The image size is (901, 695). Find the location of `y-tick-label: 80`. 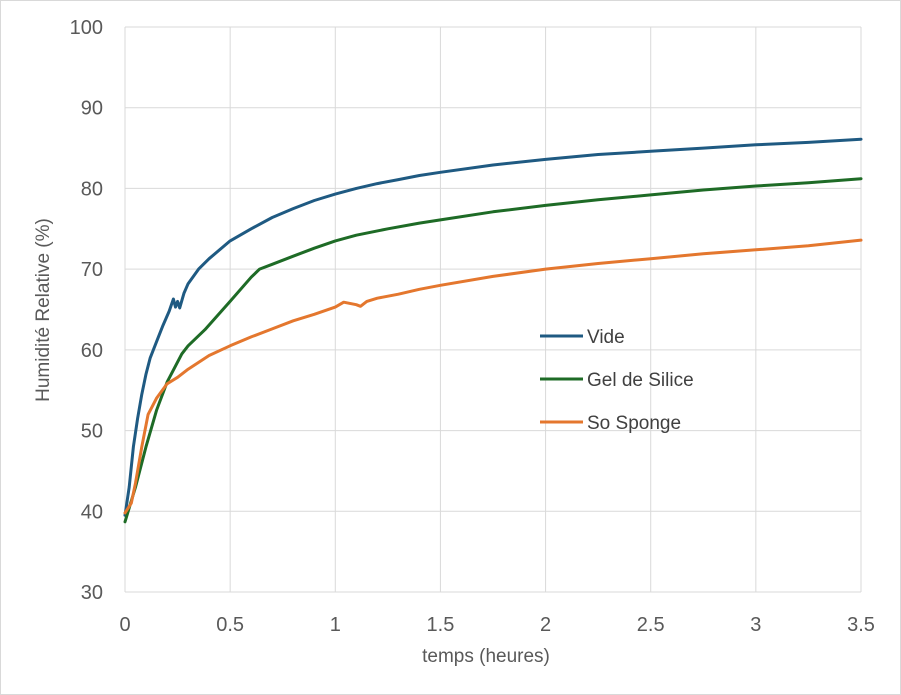

y-tick-label: 80 is located at coordinates (92, 189).